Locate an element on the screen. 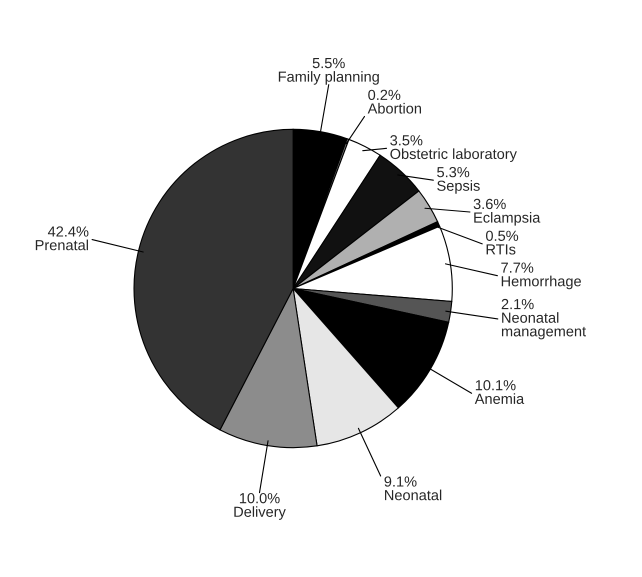 The image size is (642, 577). slice-label: Obstetric laboratory is located at coordinates (453, 155).